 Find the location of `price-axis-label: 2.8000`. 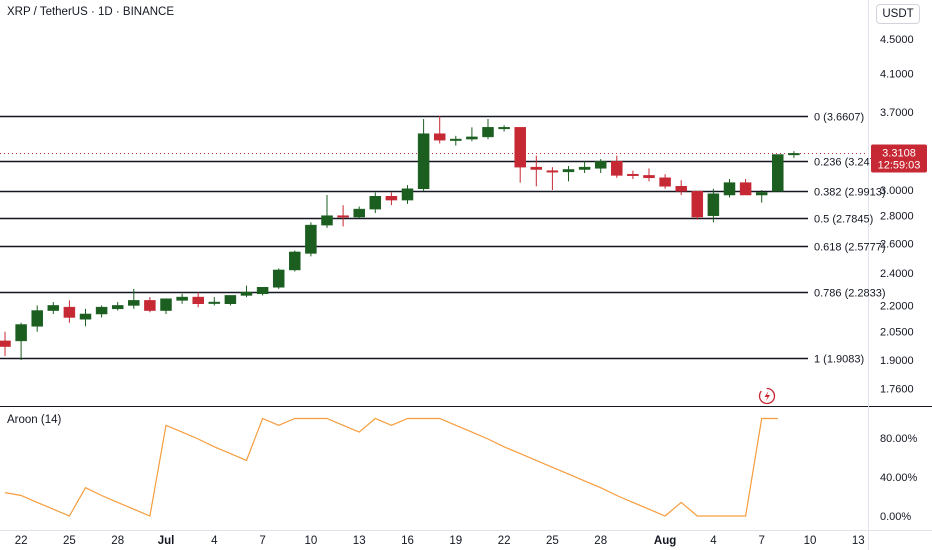

price-axis-label: 2.8000 is located at coordinates (897, 217).